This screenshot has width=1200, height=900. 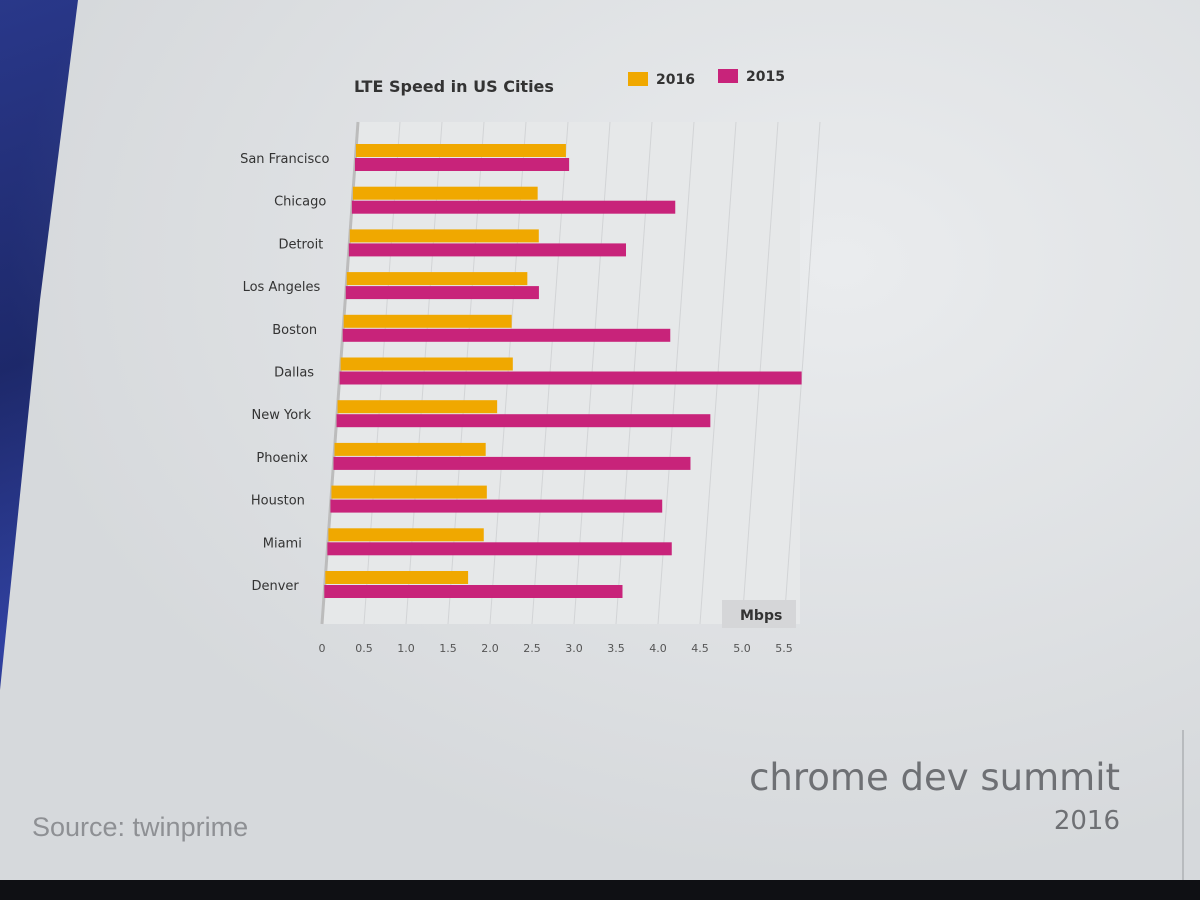 What do you see at coordinates (442, 293) in the screenshot?
I see `bar-2015-los-angeles` at bounding box center [442, 293].